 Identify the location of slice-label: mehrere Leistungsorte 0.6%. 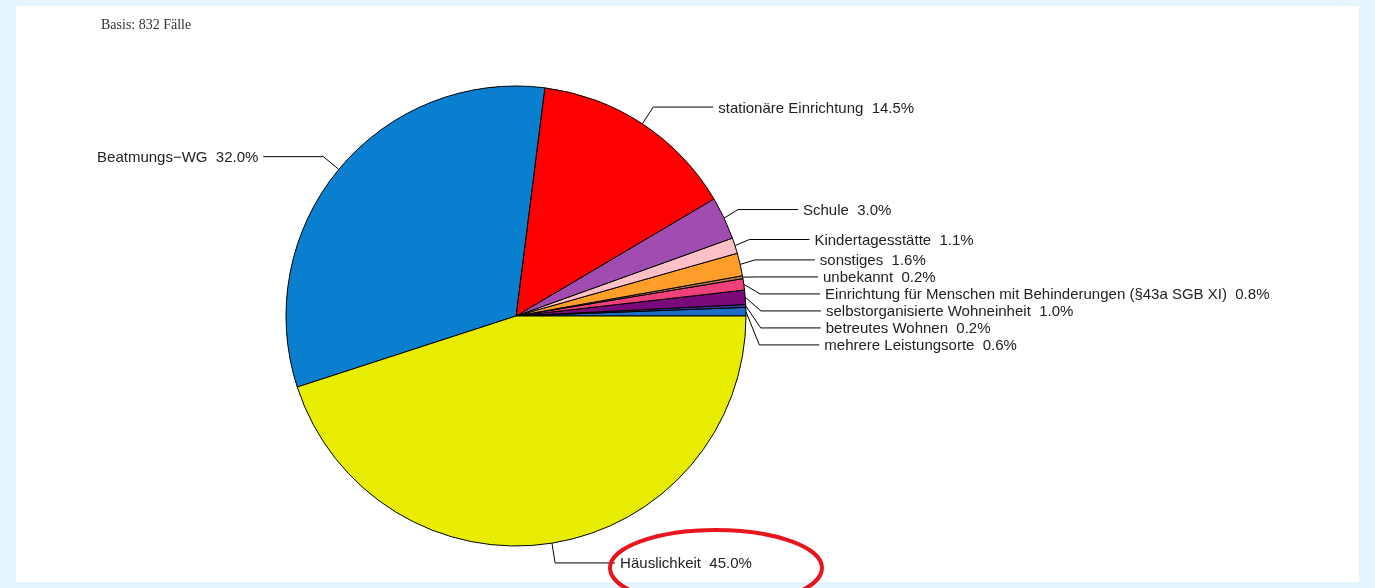
(920, 345).